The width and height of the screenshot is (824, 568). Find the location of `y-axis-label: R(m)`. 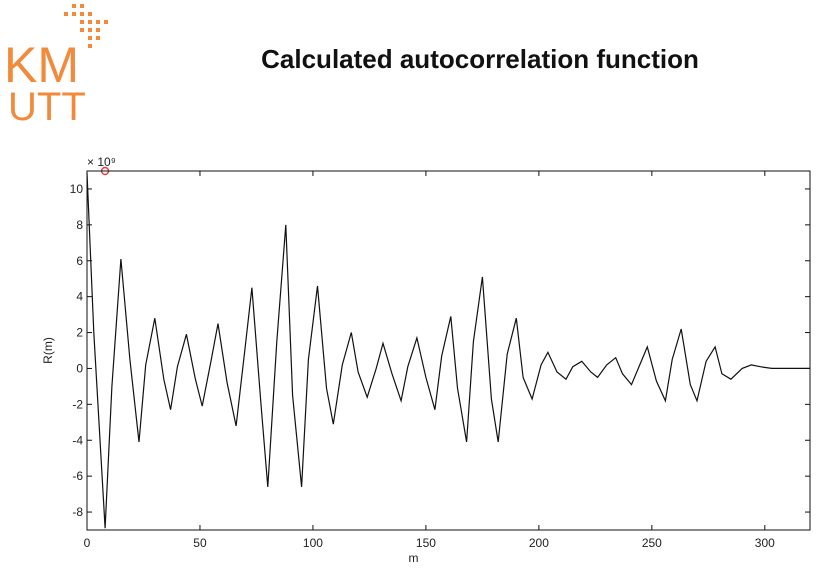

y-axis-label: R(m) is located at coordinates (48, 350).